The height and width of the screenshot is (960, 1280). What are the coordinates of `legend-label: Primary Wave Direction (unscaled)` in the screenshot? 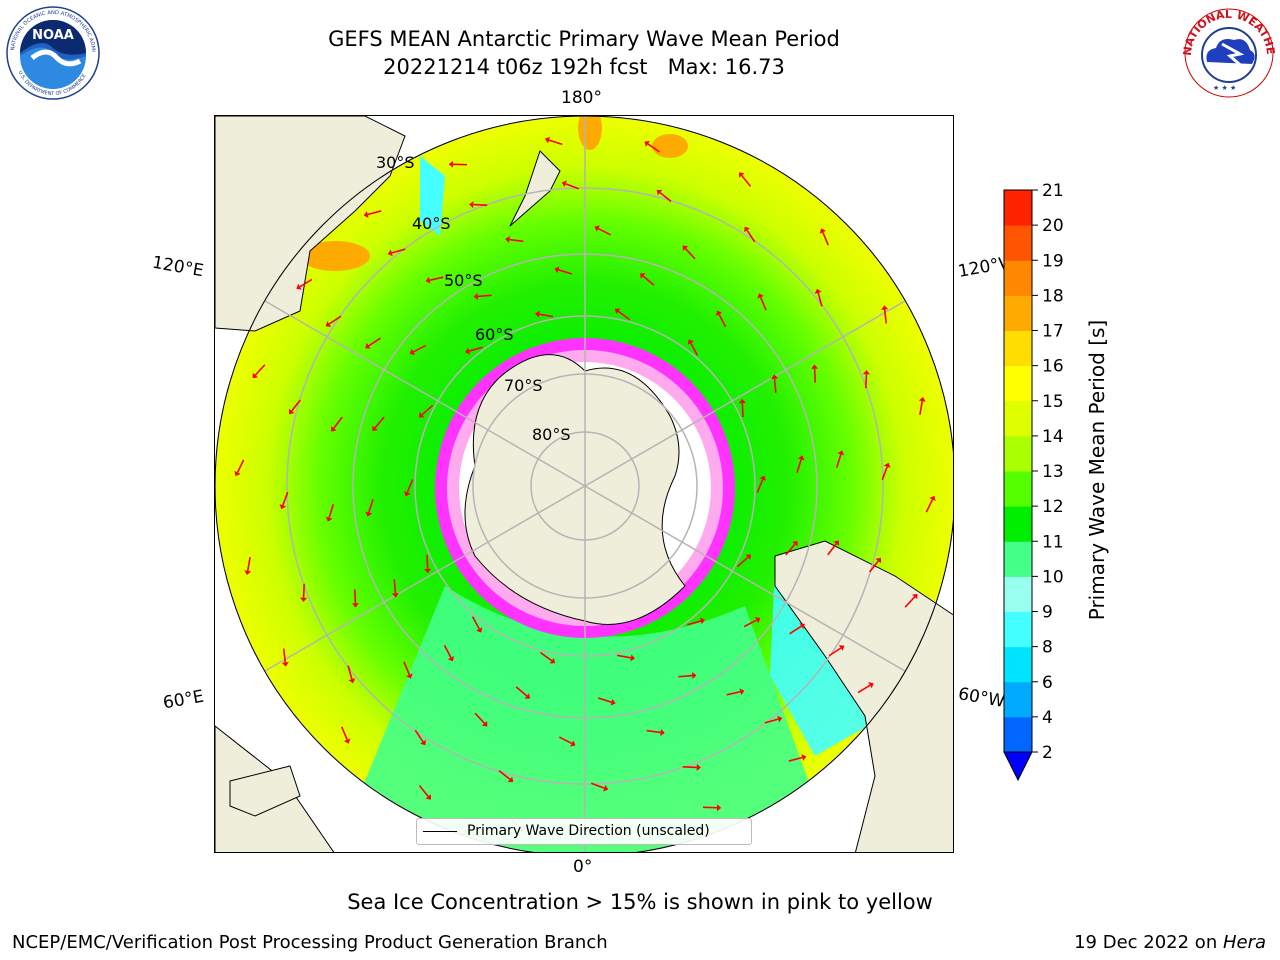 It's located at (588, 831).